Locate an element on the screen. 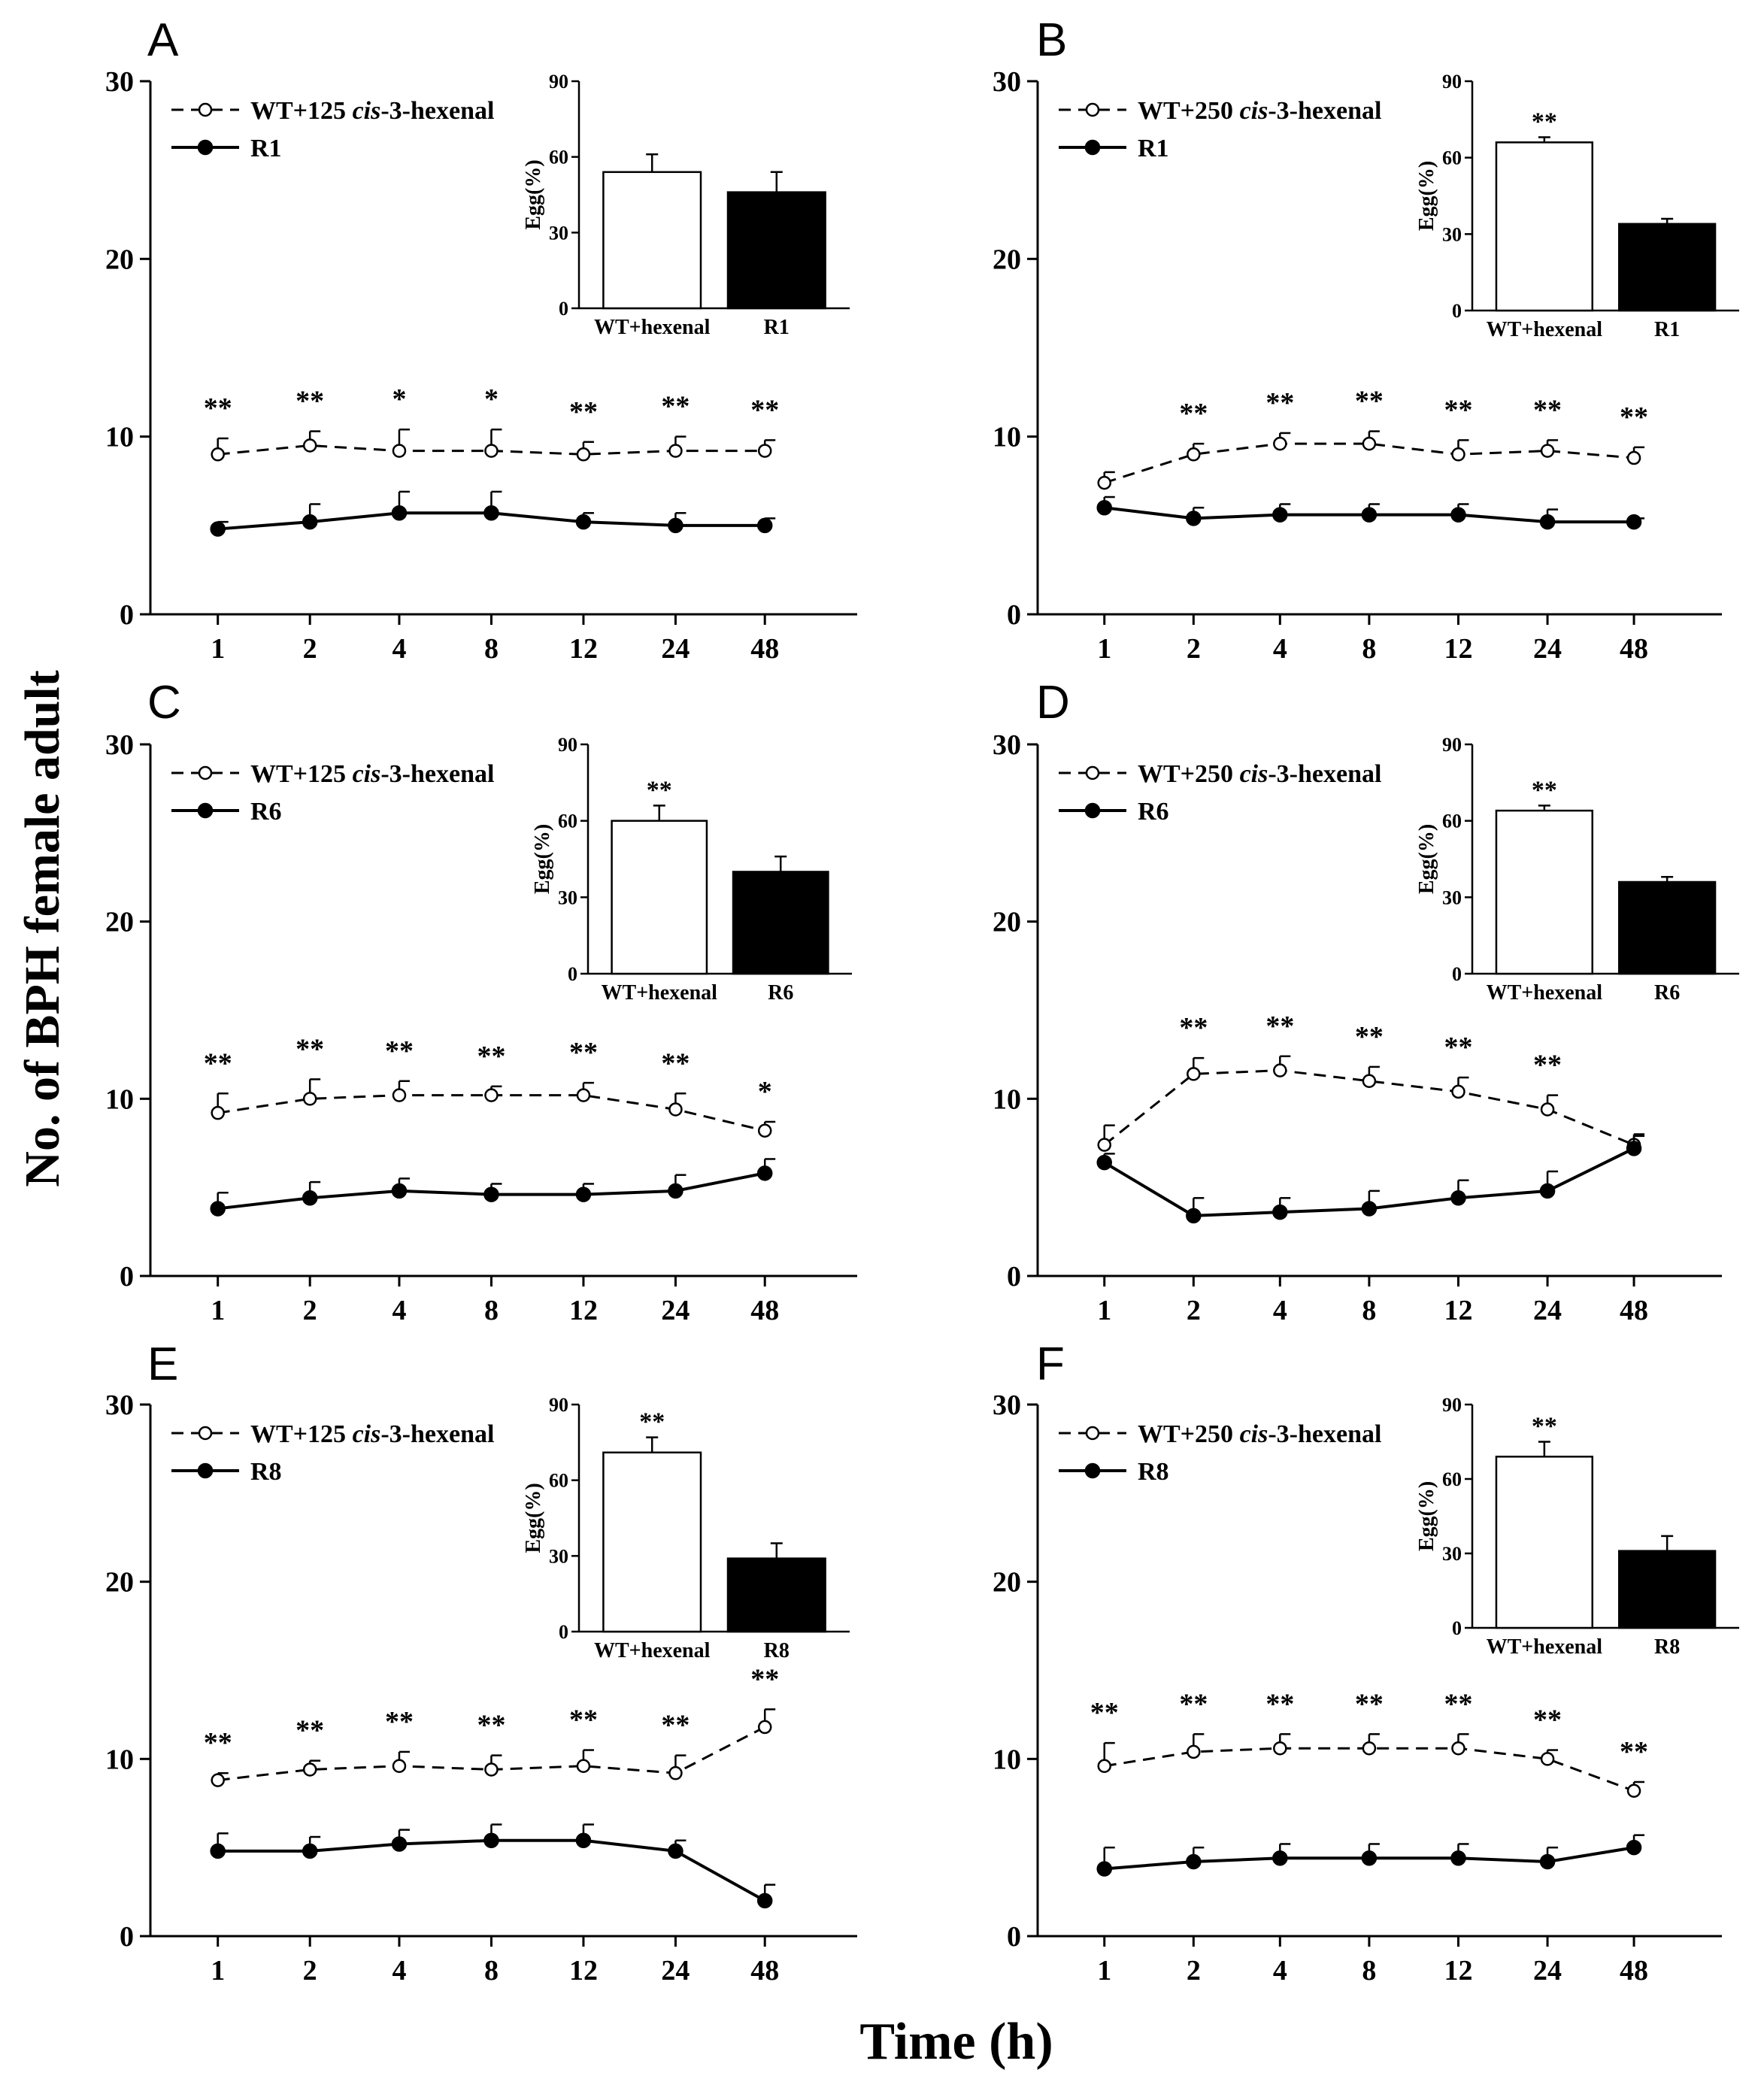 This screenshot has height=2082, width=1764. legend-label-dashed: WT+250 cis-3-hexenal is located at coordinates (1259, 774).